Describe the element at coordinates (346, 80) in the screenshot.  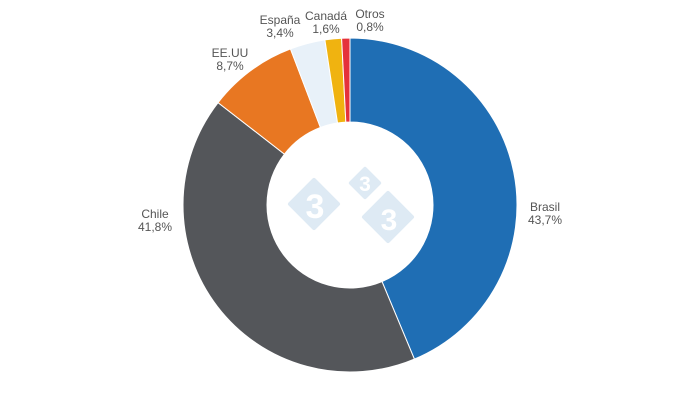
I see `slice-otros` at that location.